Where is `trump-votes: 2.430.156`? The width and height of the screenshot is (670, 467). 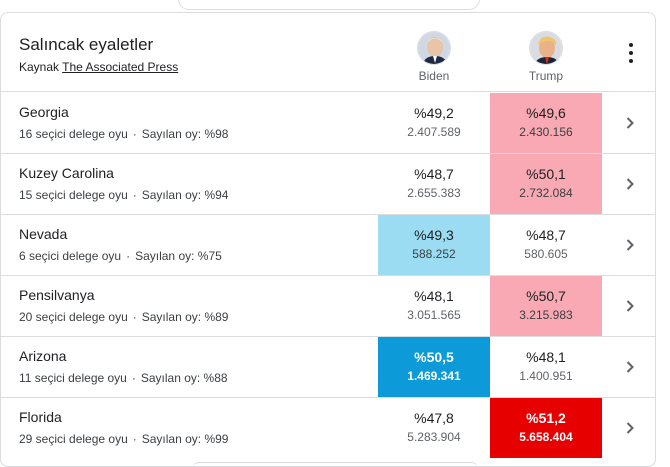 trump-votes: 2.430.156 is located at coordinates (546, 132).